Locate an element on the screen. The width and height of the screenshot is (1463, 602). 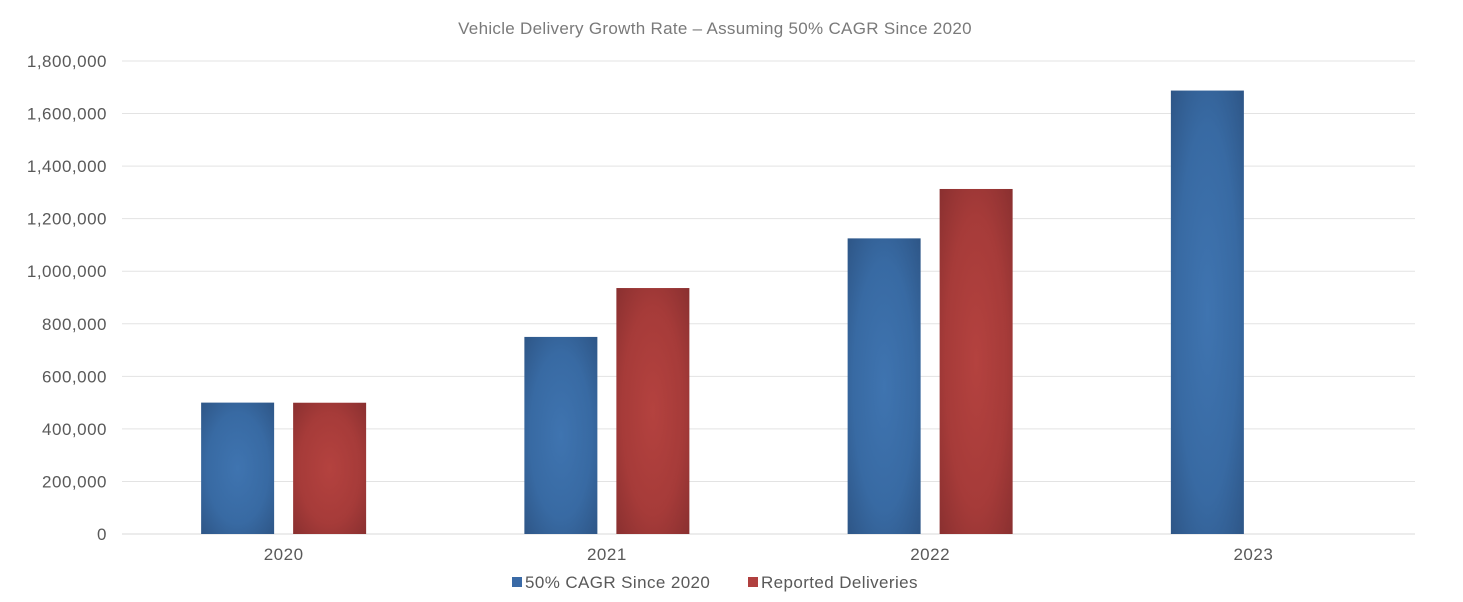
legend-label-cagr: 50% CAGR Since 2020 is located at coordinates (617, 582).